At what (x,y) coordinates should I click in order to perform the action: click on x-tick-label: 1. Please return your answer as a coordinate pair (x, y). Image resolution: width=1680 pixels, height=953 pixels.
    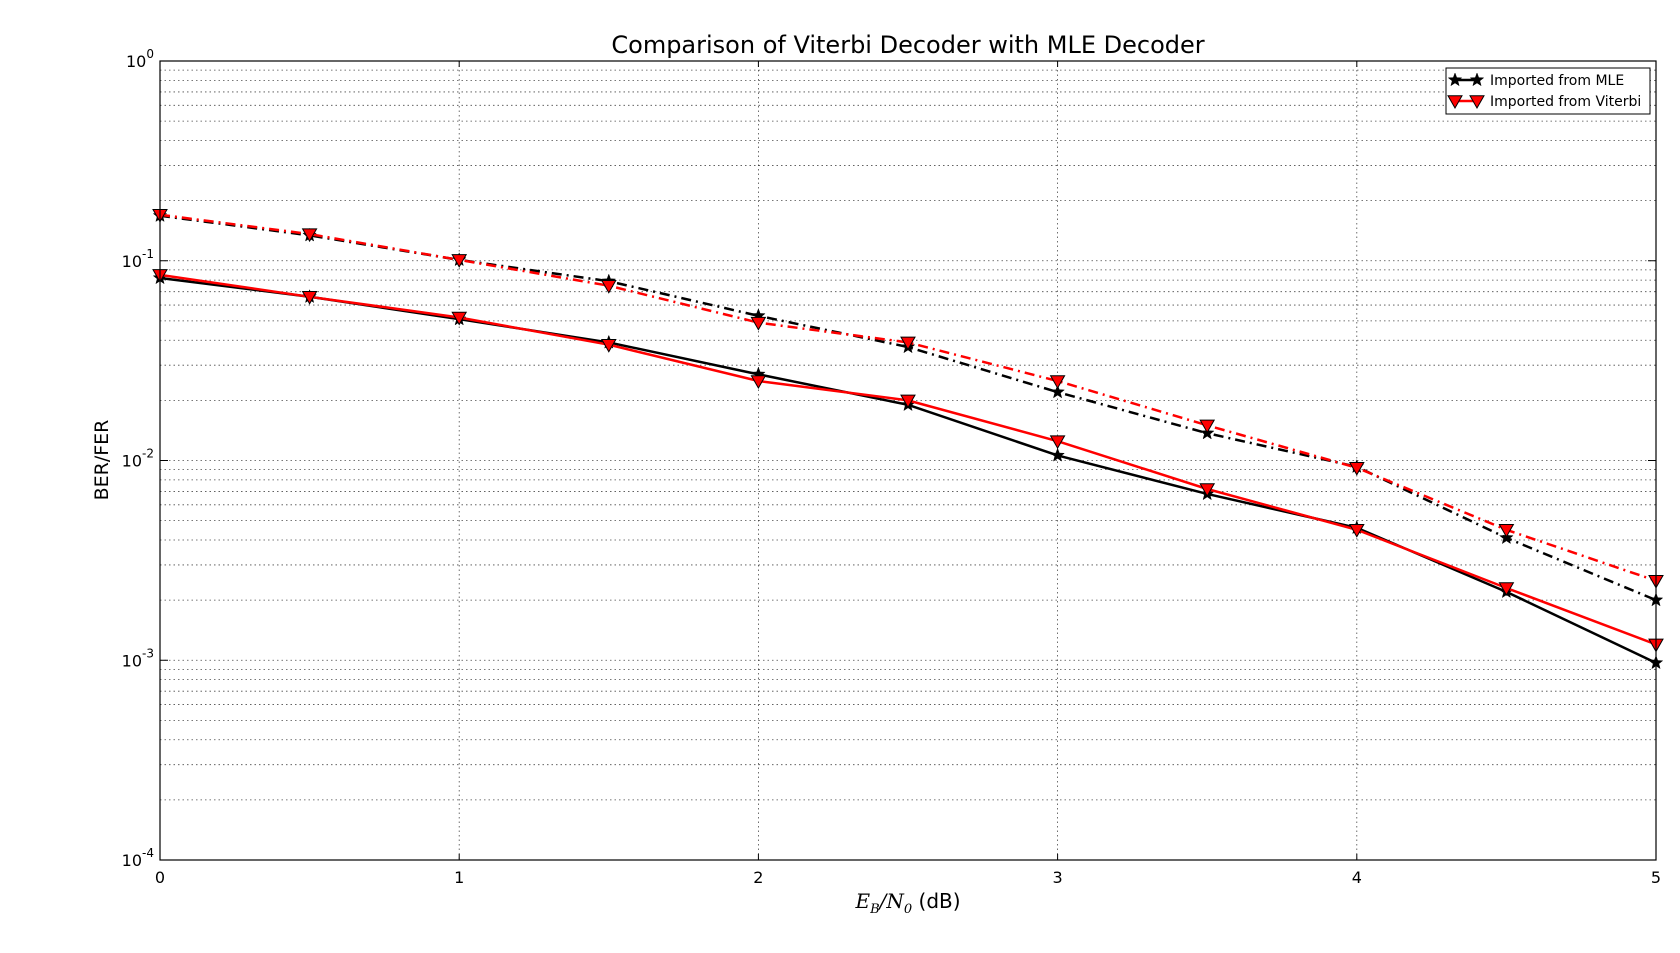
    Looking at the image, I should click on (459, 877).